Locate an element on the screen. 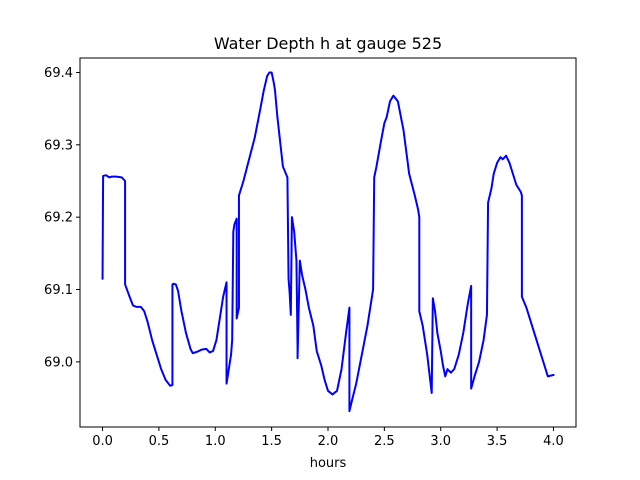 This screenshot has height=480, width=640. y-tick-label: 69.4 is located at coordinates (58, 73).